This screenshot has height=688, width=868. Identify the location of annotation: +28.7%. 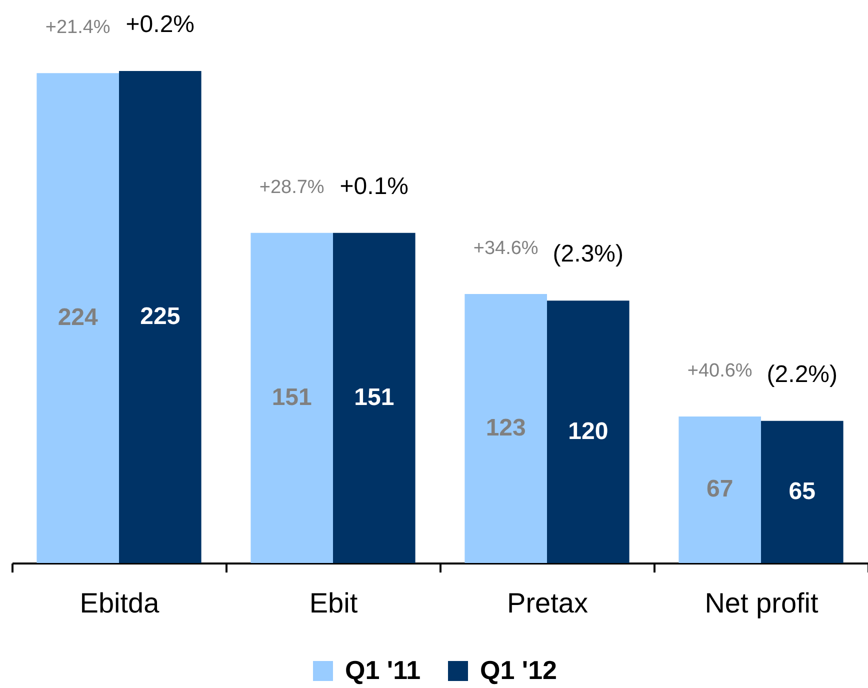
(291, 187).